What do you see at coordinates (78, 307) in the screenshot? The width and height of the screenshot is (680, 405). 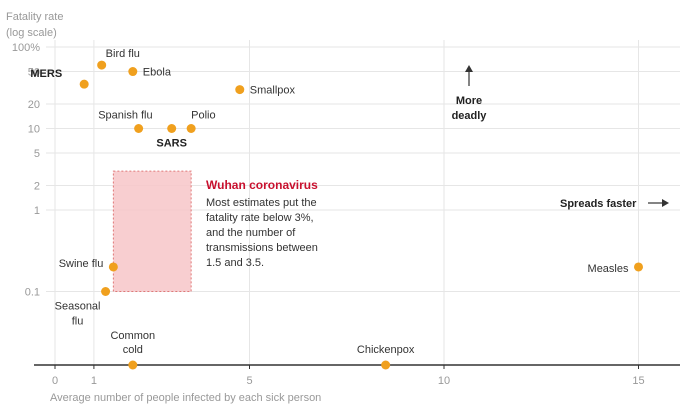 I see `label-seasonal-flu: Seasonal` at bounding box center [78, 307].